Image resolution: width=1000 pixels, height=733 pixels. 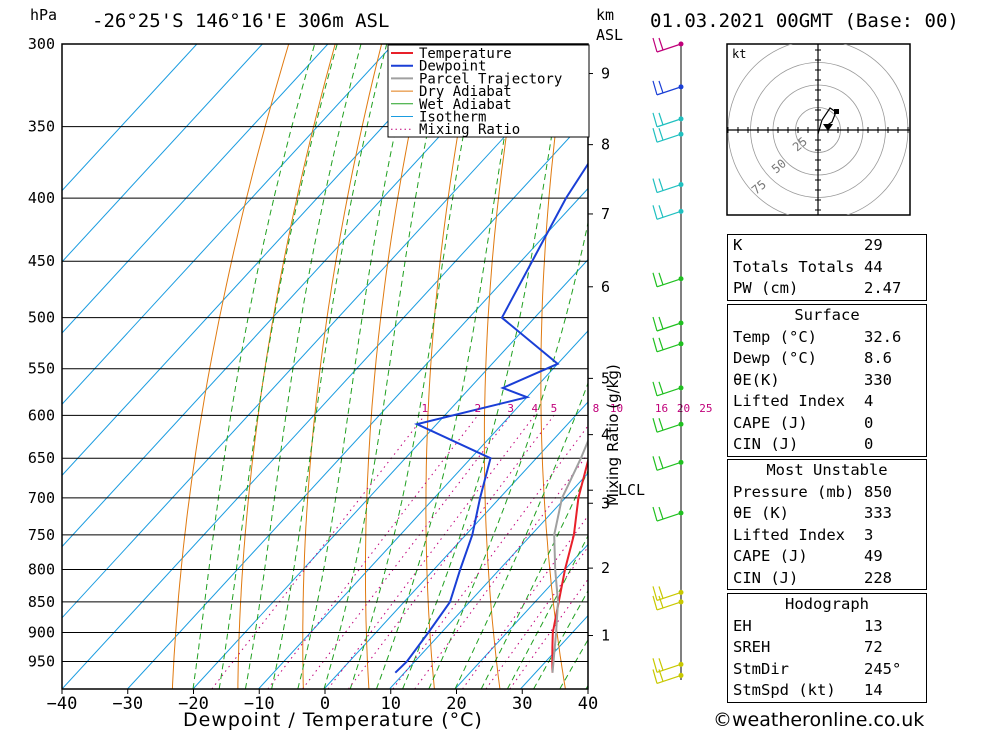 I want to click on table-row-value: 0, so click(x=869, y=422).